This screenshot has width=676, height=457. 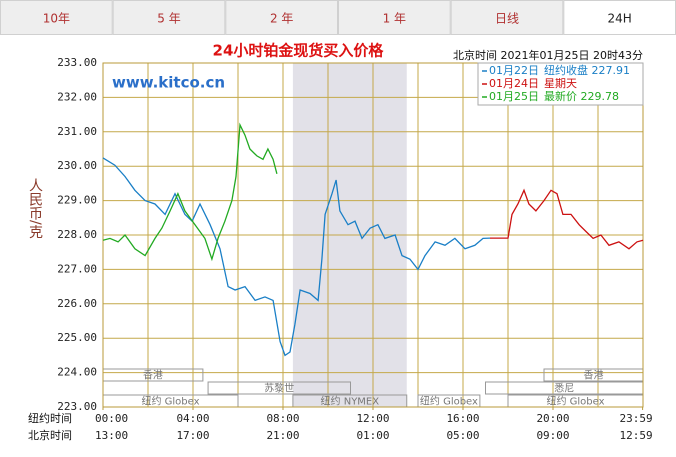 What do you see at coordinates (350, 401) in the screenshot?
I see `session-label: 纽约 NYMEX` at bounding box center [350, 401].